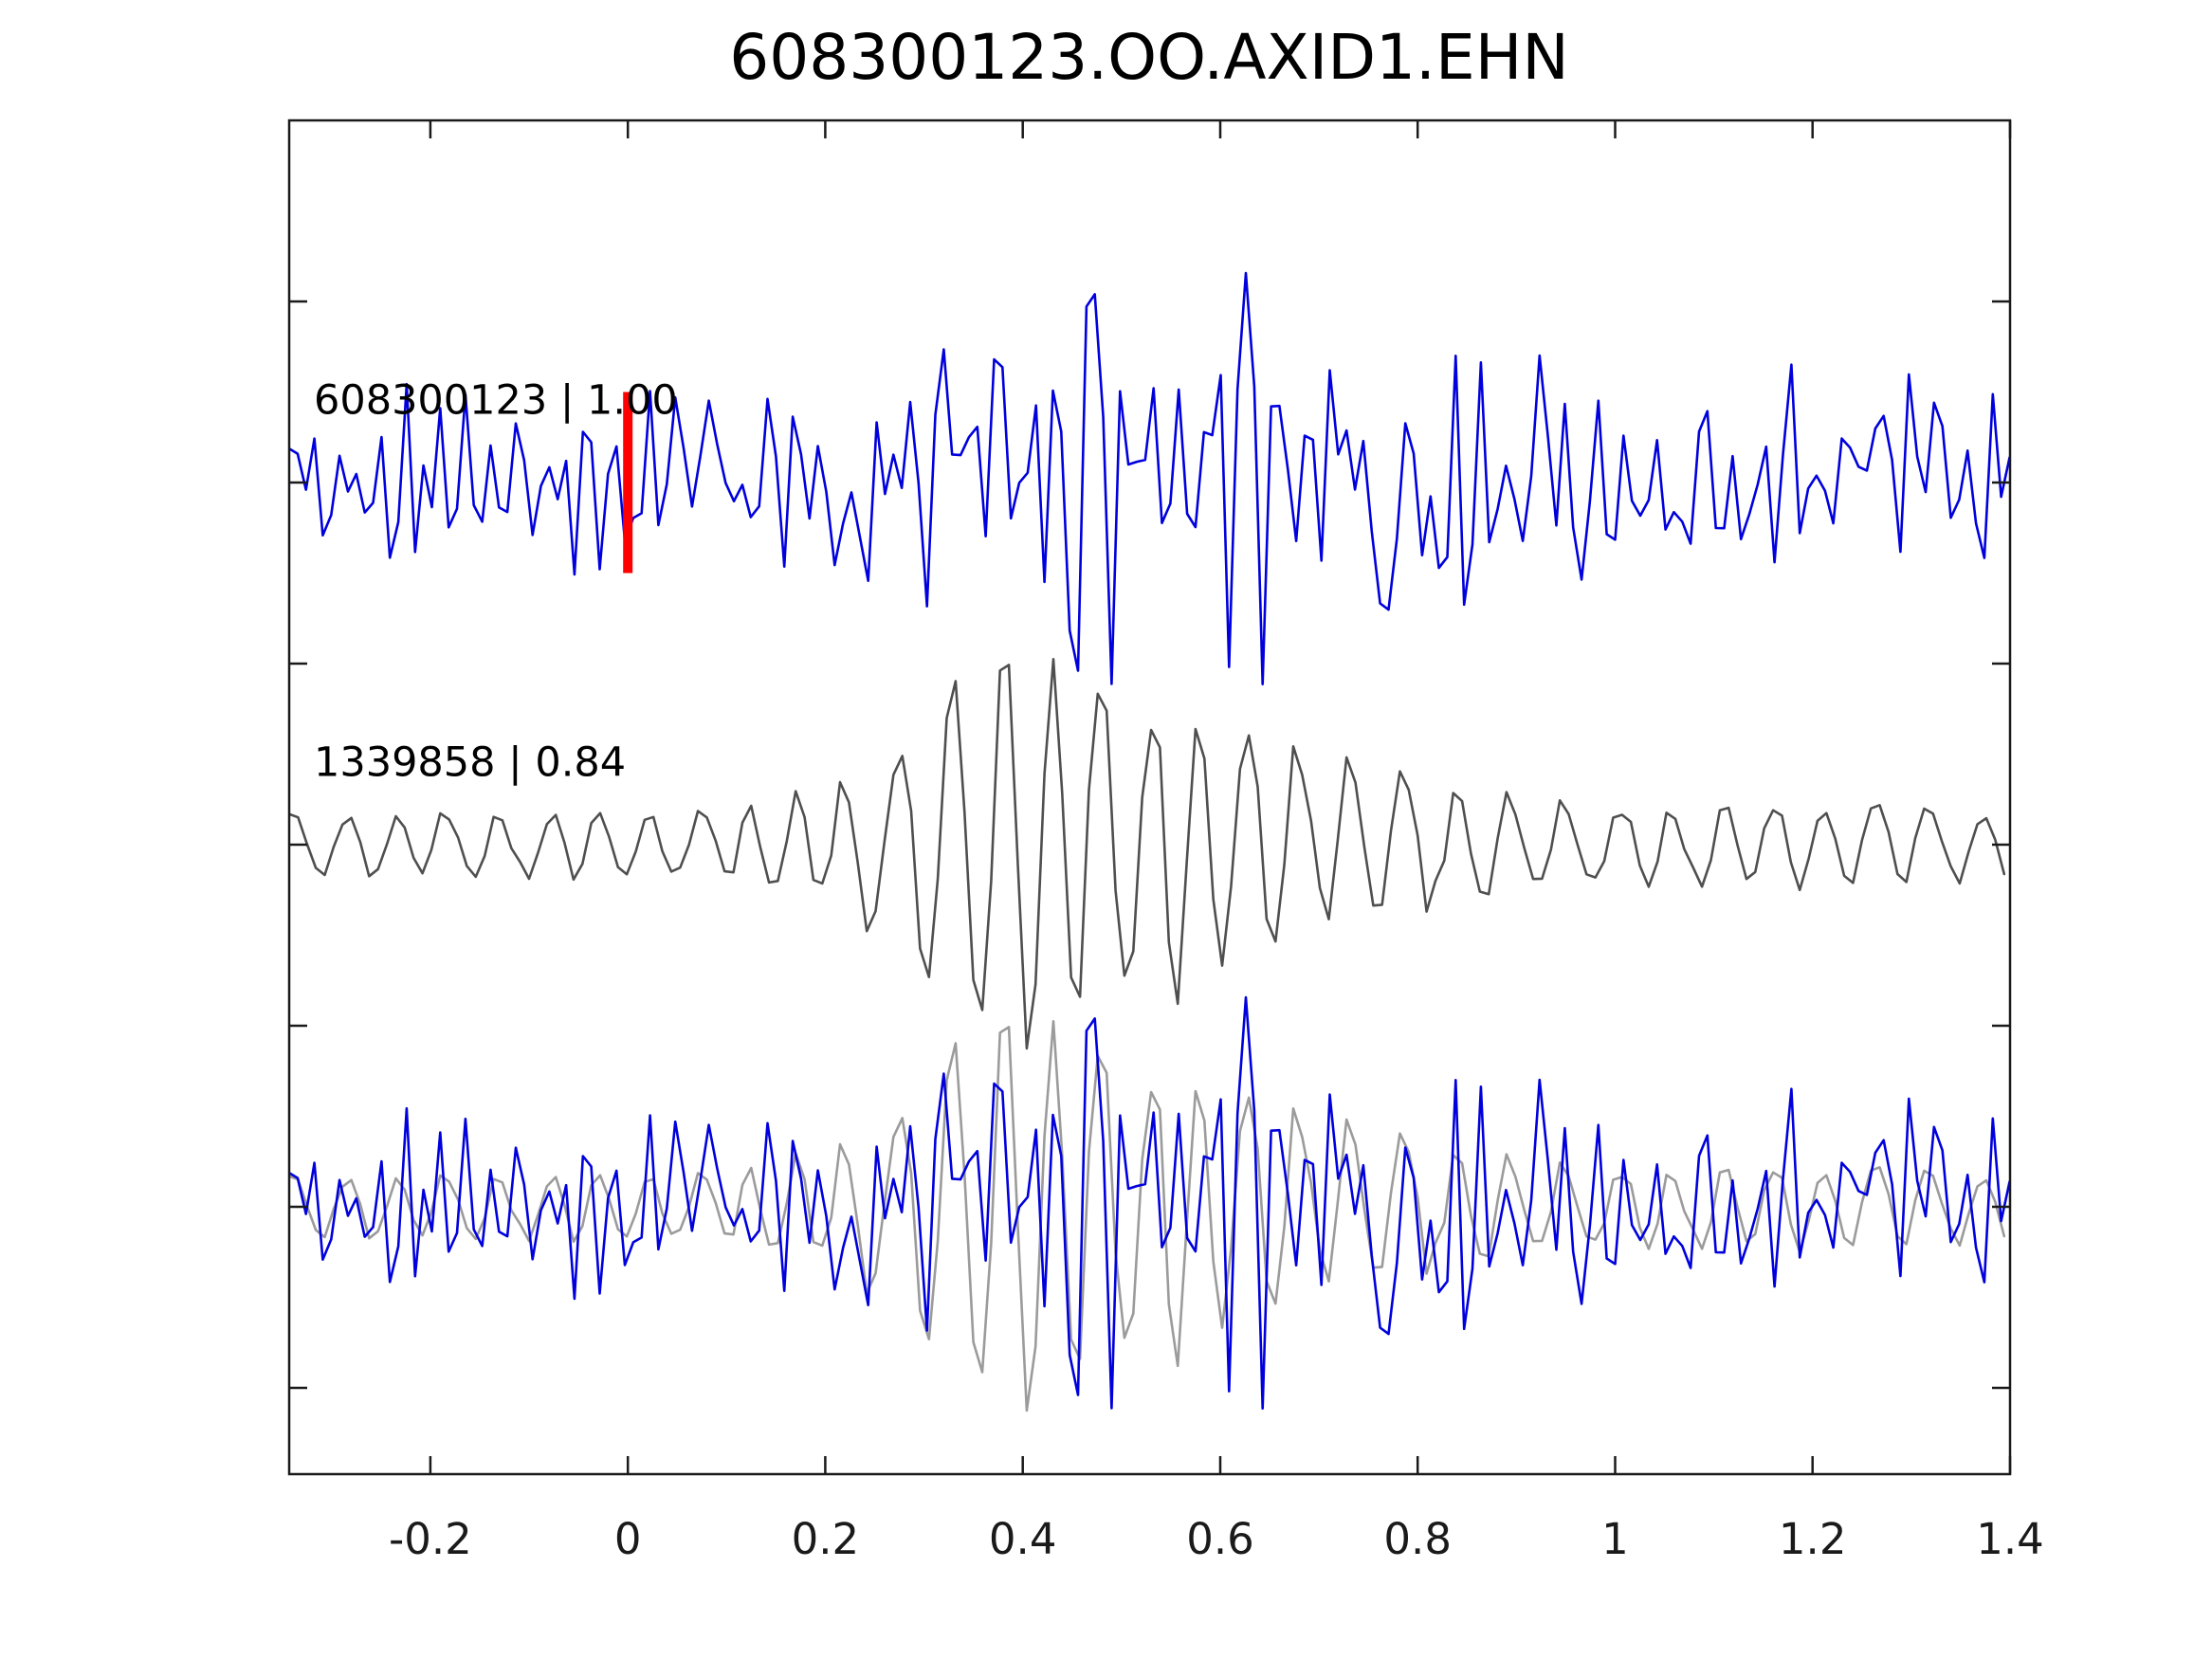 The width and height of the screenshot is (2212, 1659). What do you see at coordinates (1023, 1539) in the screenshot?
I see `x-tick-label: 0.4` at bounding box center [1023, 1539].